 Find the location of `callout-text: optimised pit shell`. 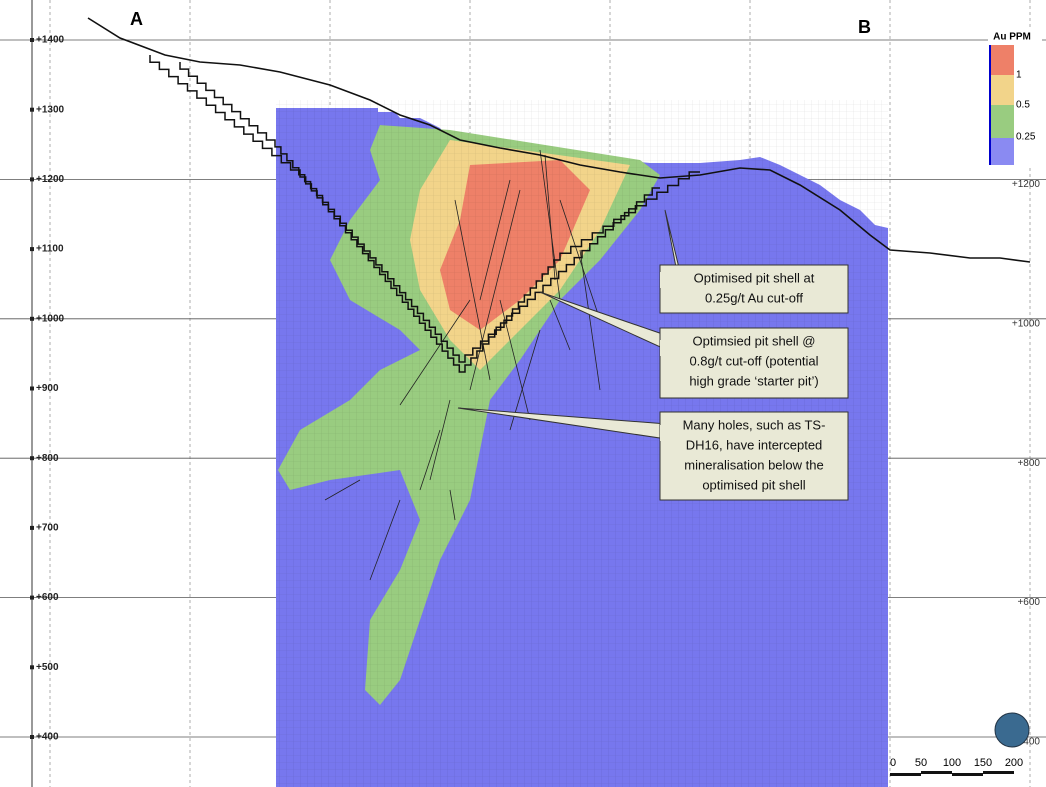

callout-text: optimised pit shell is located at coordinates (753, 484).